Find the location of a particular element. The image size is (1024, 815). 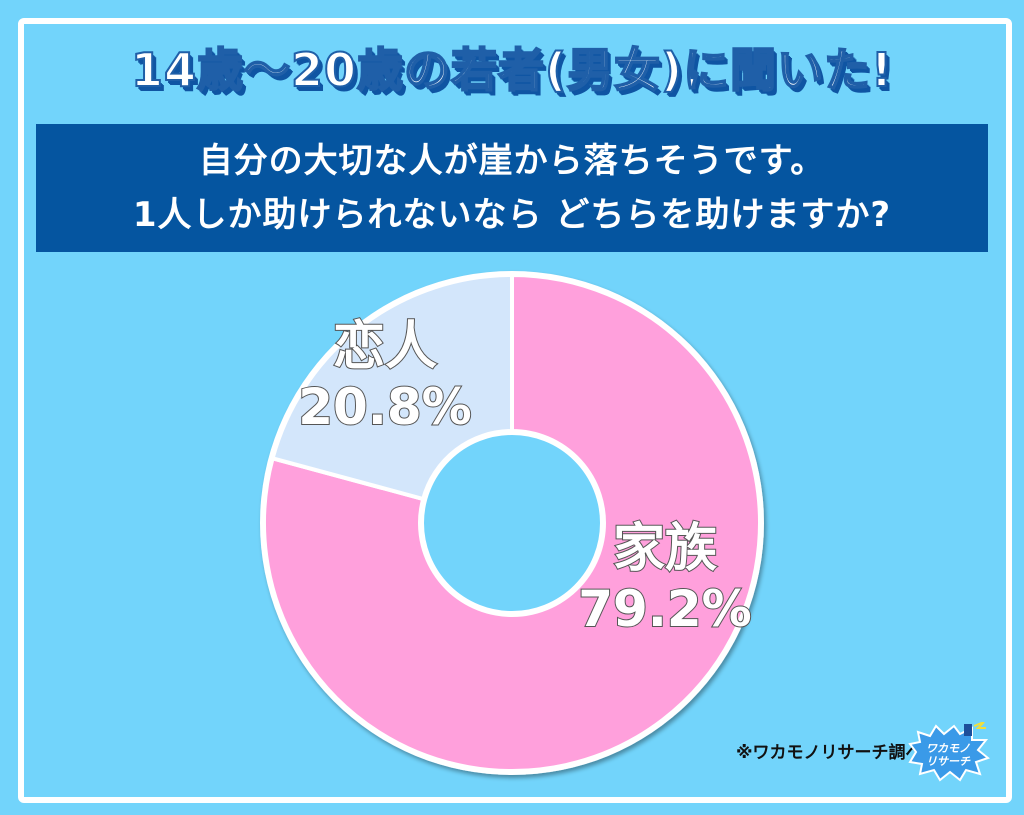

page-title: 14歳～20歳の若者(男女)に聞いた! is located at coordinates (512, 70).